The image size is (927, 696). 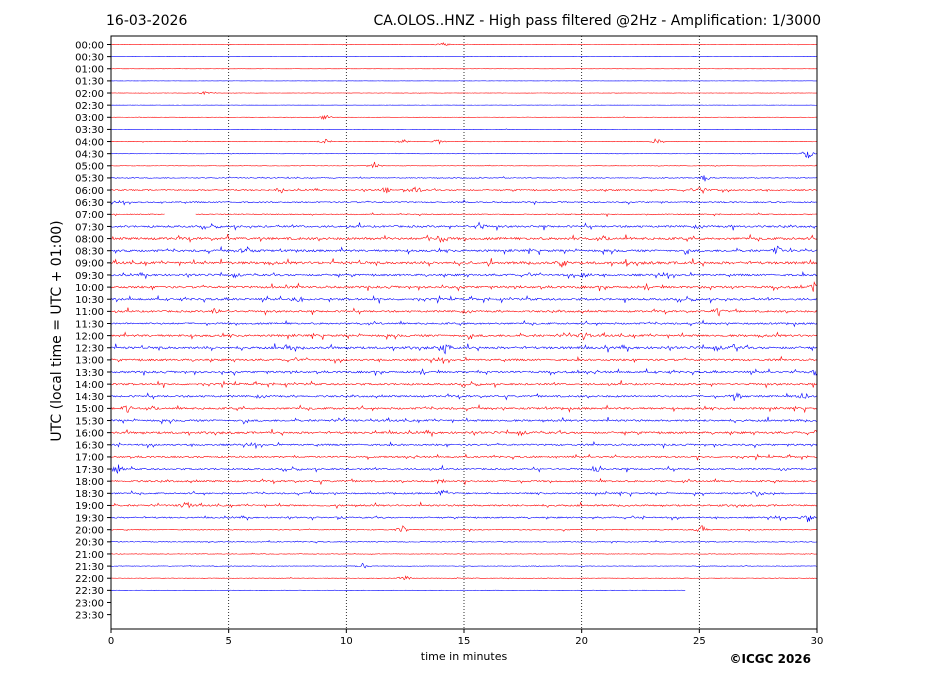 What do you see at coordinates (89, 603) in the screenshot?
I see `row-time-label: 23:00` at bounding box center [89, 603].